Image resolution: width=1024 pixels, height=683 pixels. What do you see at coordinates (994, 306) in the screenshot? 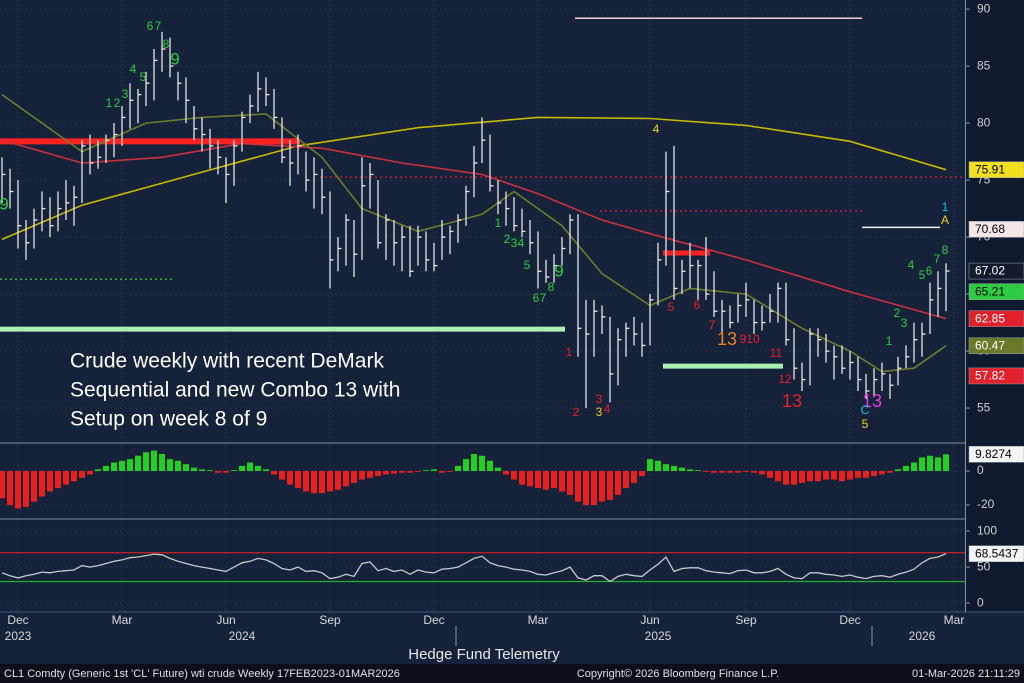
I see `axis-area` at bounding box center [994, 306].